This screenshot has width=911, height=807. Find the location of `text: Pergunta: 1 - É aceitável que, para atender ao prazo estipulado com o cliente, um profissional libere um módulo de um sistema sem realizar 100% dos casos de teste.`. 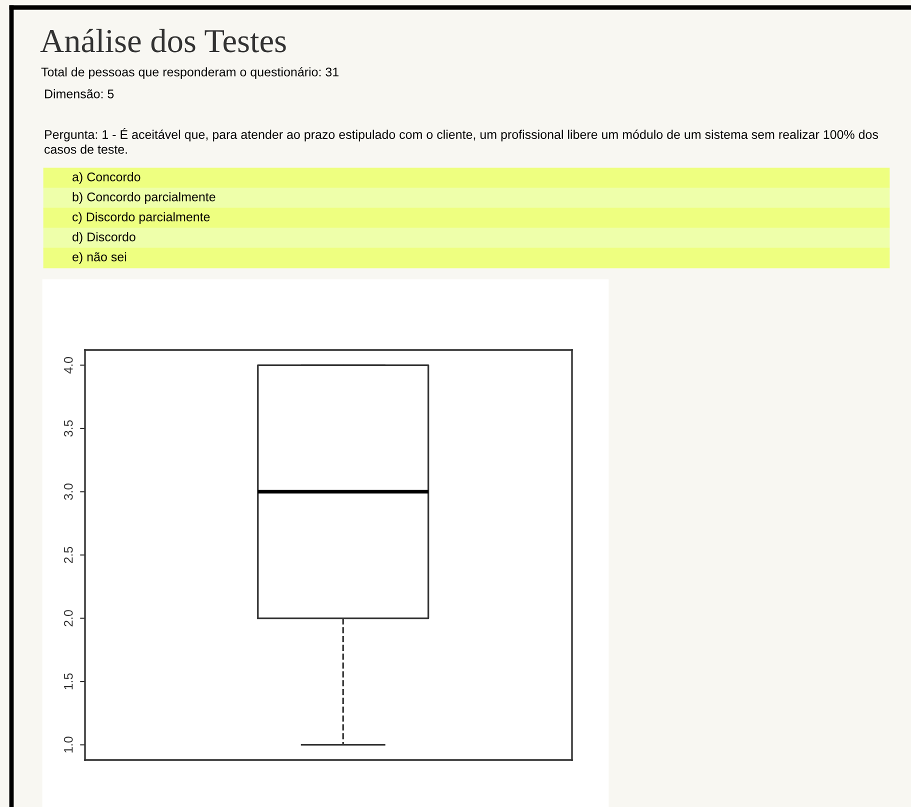

text: Pergunta: 1 - É aceitável que, para atender ao prazo estipulado com o cliente, um profissional libere um módulo de um sistema sem realizar 100% dos casos de teste. is located at coordinates (461, 141).